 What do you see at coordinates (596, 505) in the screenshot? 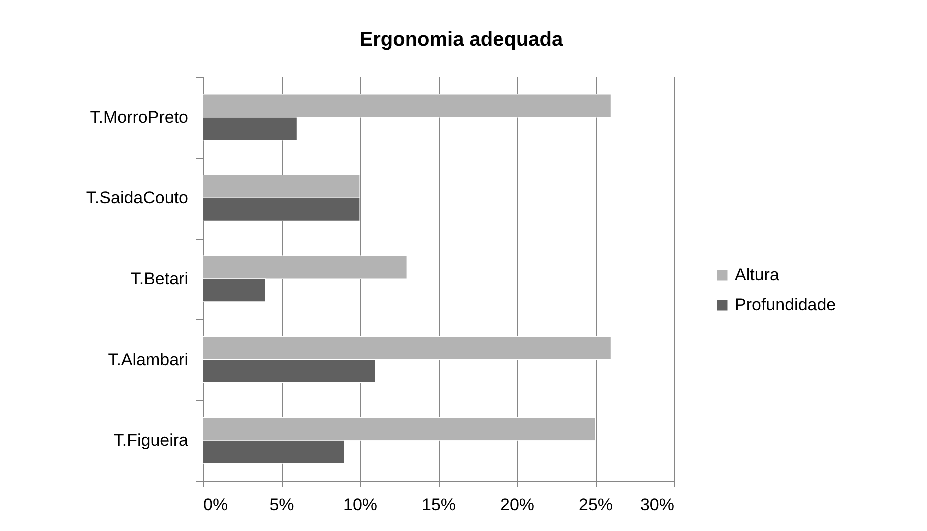
I see `x-tick-label: 25%` at bounding box center [596, 505].